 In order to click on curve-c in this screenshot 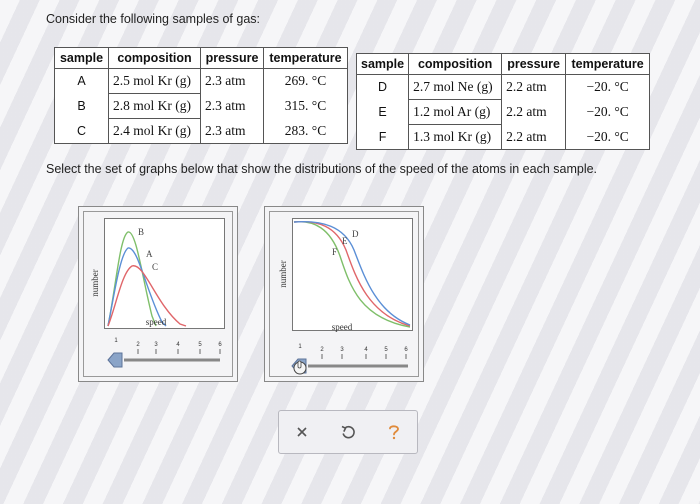, I will do `click(147, 296)`.